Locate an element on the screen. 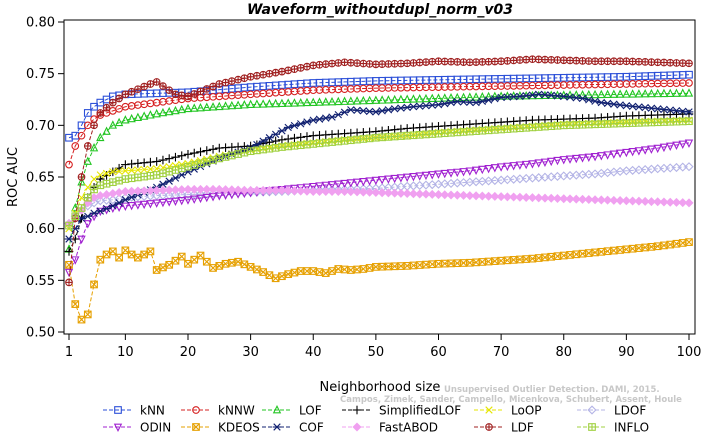 The height and width of the screenshot is (434, 702). x-tick-label: 30 is located at coordinates (250, 352).